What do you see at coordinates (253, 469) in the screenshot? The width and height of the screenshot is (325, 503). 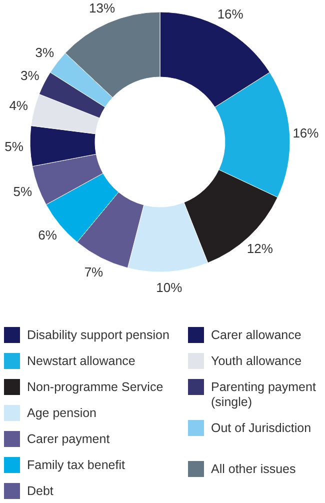 I see `legend-label: All other issues` at bounding box center [253, 469].